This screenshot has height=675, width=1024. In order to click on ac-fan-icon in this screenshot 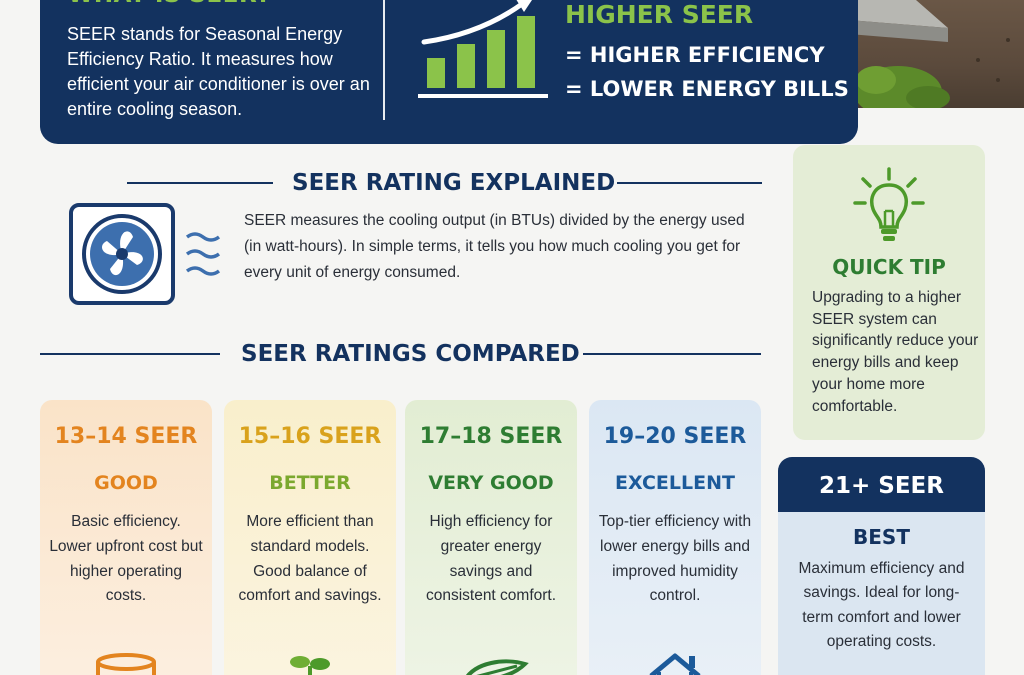, I will do `click(145, 254)`.